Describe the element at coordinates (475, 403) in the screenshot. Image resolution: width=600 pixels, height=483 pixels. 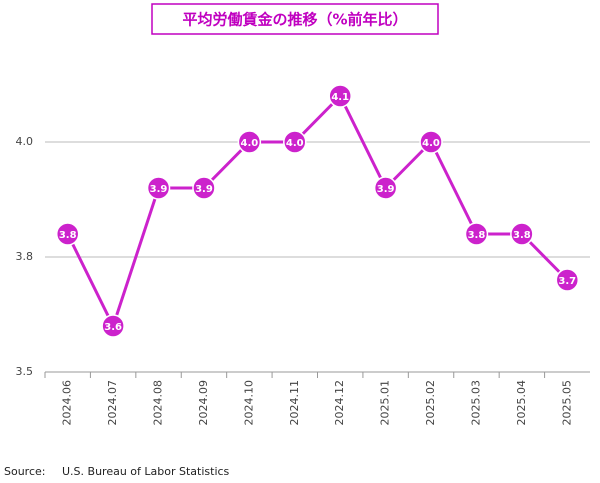
I see `x-tick-label: 2025.03` at that location.